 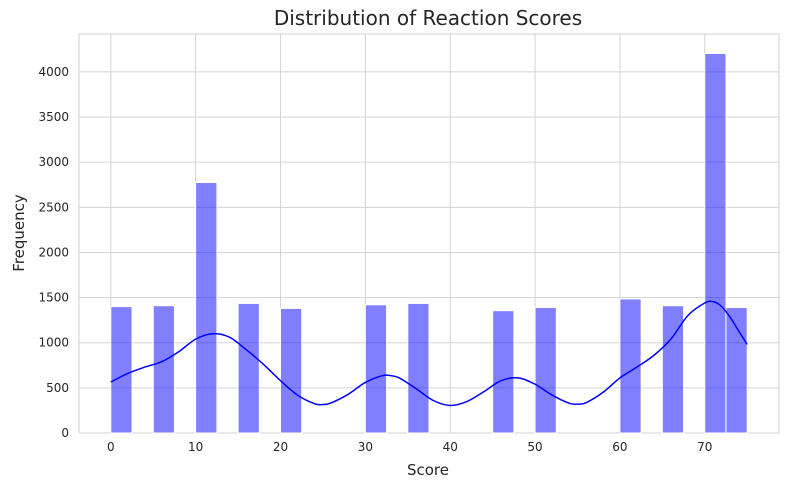 I want to click on x-tick-label: 10, so click(x=195, y=447).